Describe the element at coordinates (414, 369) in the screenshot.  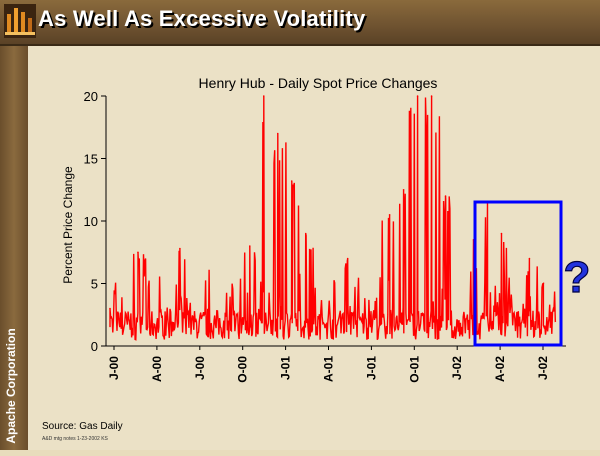
I see `x-tick-label: O-01` at that location.